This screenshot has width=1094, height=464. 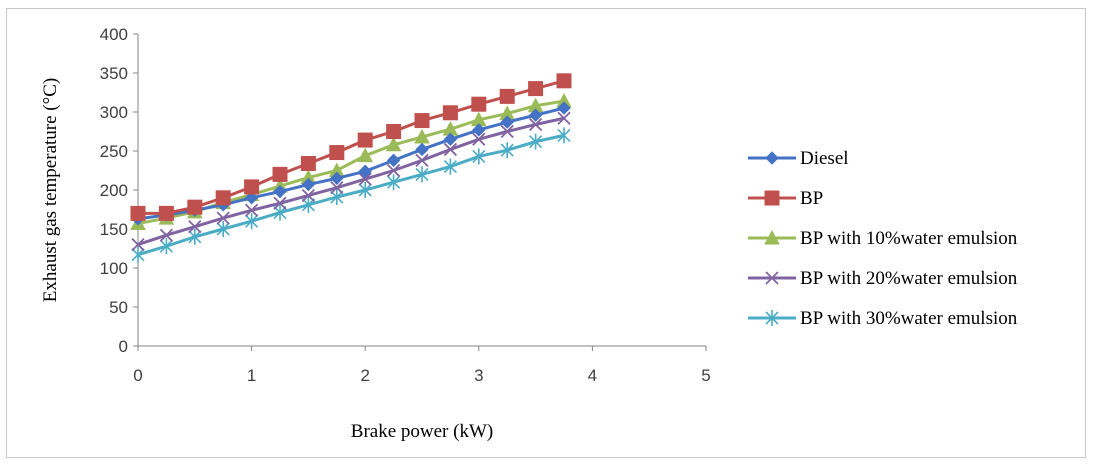 What do you see at coordinates (114, 34) in the screenshot?
I see `y-tick-label: 400` at bounding box center [114, 34].